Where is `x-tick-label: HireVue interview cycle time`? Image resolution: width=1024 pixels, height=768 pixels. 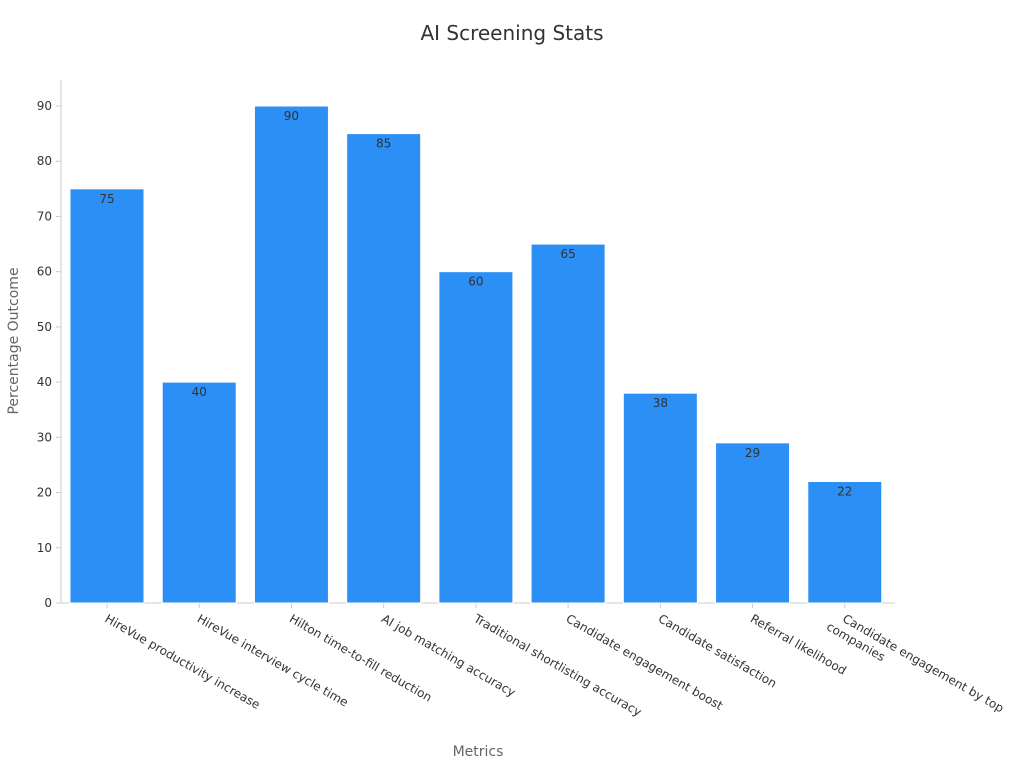
x-tick-label: HireVue interview cycle time is located at coordinates (273, 660).